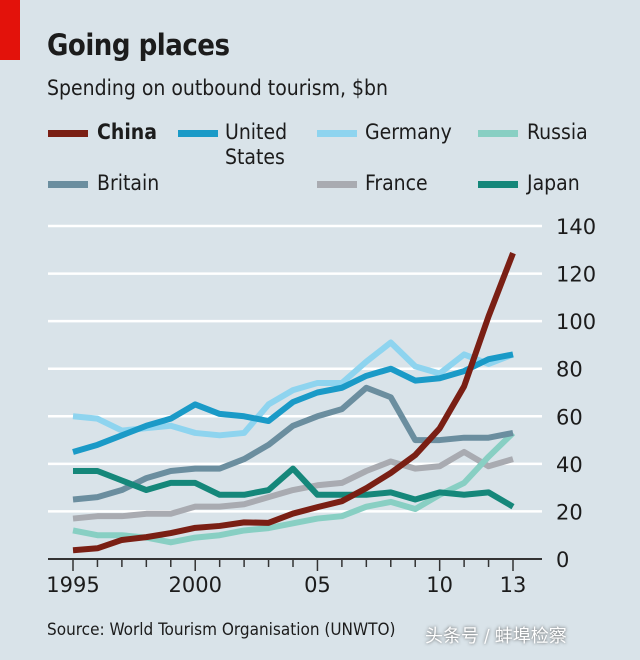 This screenshot has width=640, height=660. Describe the element at coordinates (217, 88) in the screenshot. I see `chart-subtitle: Spending on outbound tourism, $bn` at that location.